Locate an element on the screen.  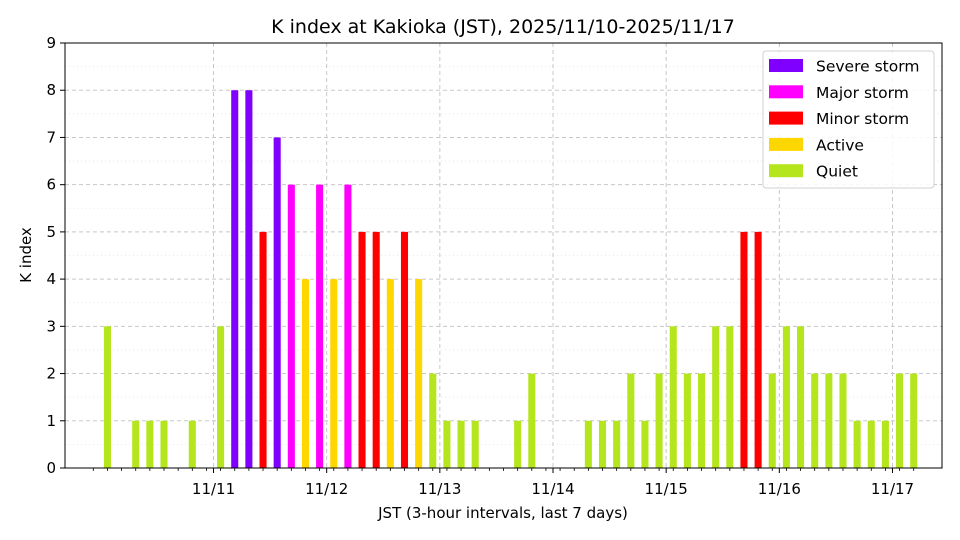
legend-label: Severe storm is located at coordinates (867, 67).